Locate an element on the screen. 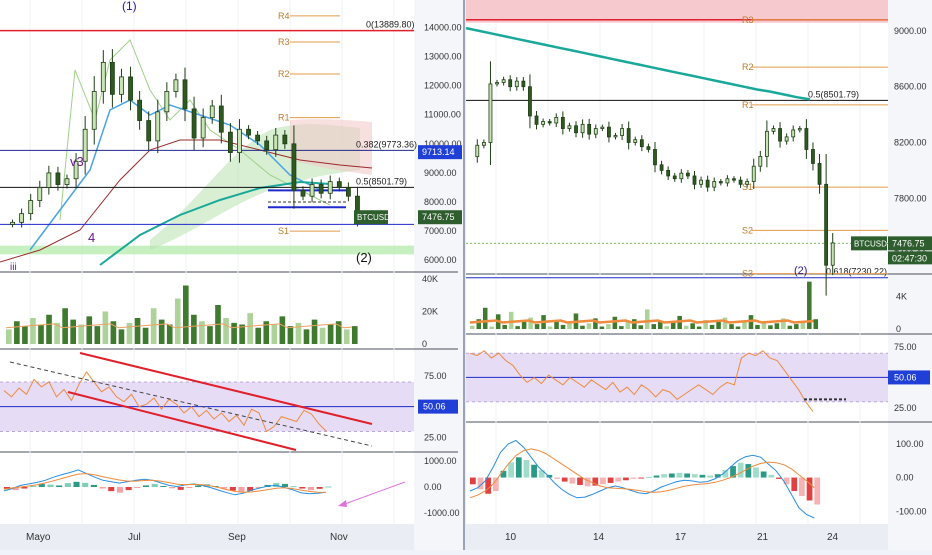 This screenshot has width=932, height=555. left-price-tick-label: 11000.00 is located at coordinates (442, 115).